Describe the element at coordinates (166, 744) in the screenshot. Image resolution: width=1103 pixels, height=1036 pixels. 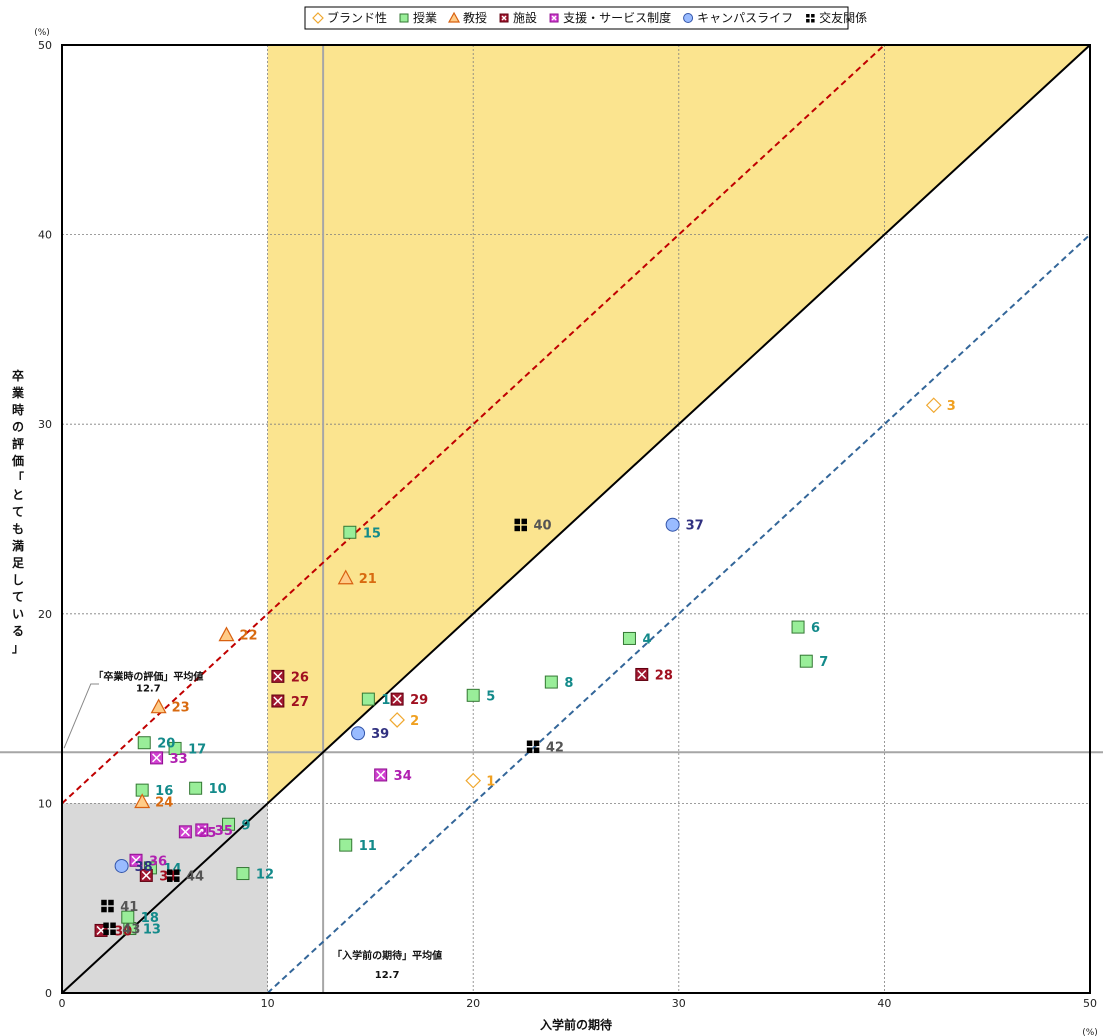
I see `point-label: 20` at that location.